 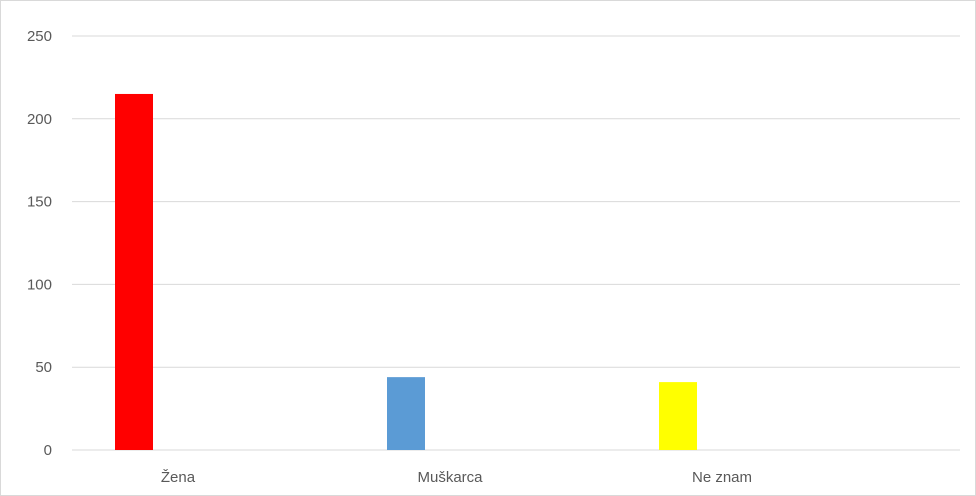 I want to click on x-category-label: Ne znam, so click(x=722, y=477).